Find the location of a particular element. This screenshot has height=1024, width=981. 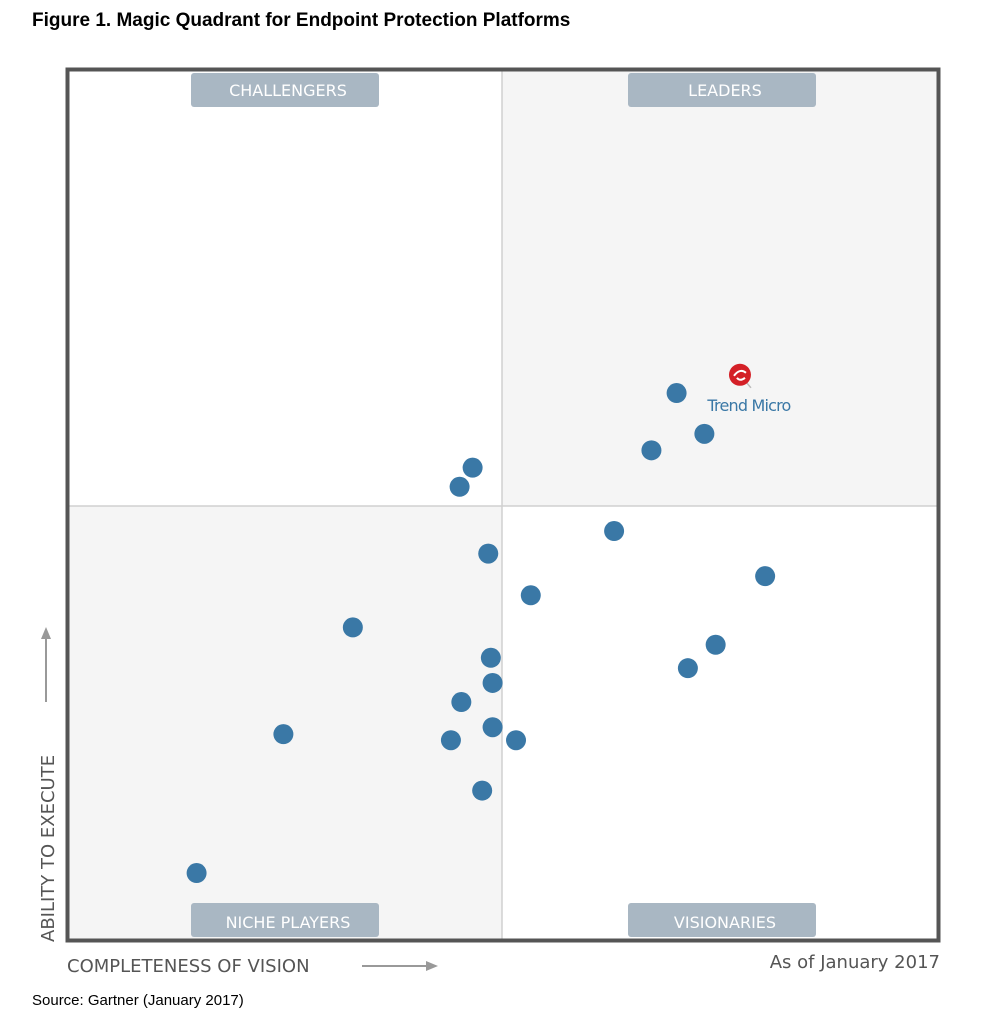

trend-micro-logo-swirl is located at coordinates (740, 375).